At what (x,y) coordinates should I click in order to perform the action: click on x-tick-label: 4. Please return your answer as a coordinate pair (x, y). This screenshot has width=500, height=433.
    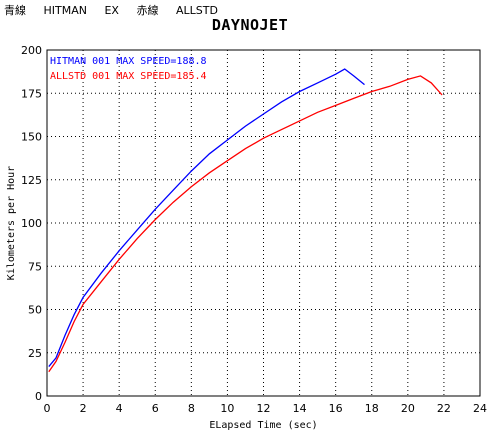
    Looking at the image, I should click on (119, 408).